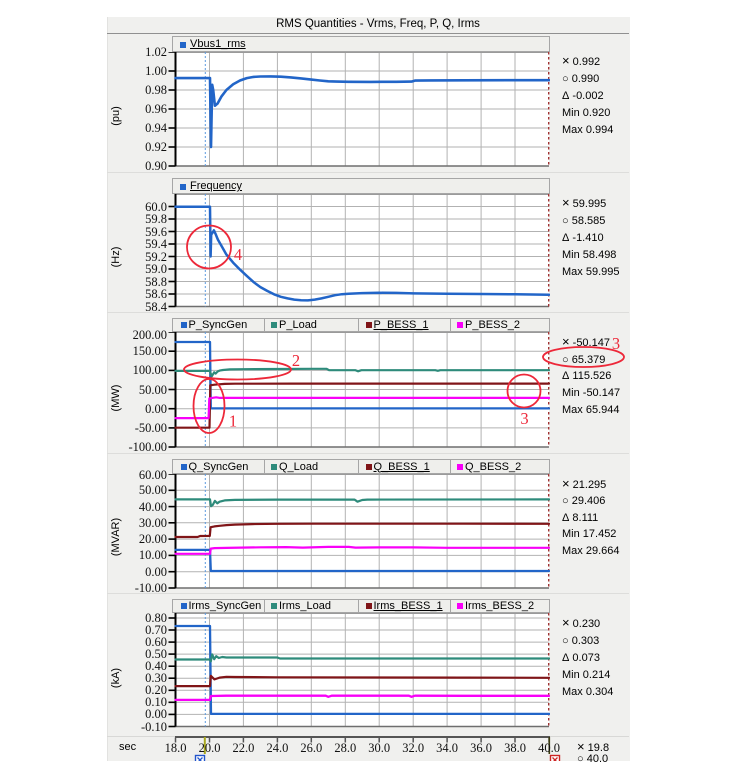 The width and height of the screenshot is (735, 765). What do you see at coordinates (296, 360) in the screenshot?
I see `svg-text: 2` at bounding box center [296, 360].